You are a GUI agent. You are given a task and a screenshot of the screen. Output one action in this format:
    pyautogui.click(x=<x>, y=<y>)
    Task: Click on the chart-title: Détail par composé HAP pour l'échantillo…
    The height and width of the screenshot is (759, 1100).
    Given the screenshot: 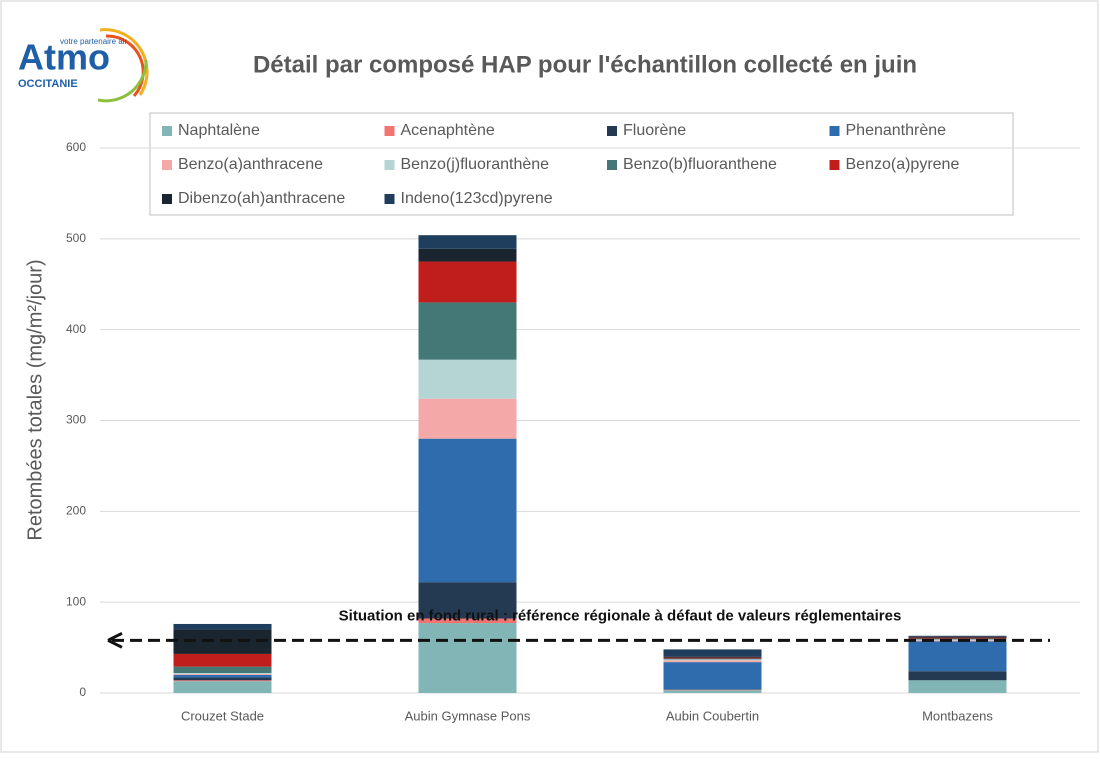 What is the action you would take?
    pyautogui.click(x=585, y=64)
    